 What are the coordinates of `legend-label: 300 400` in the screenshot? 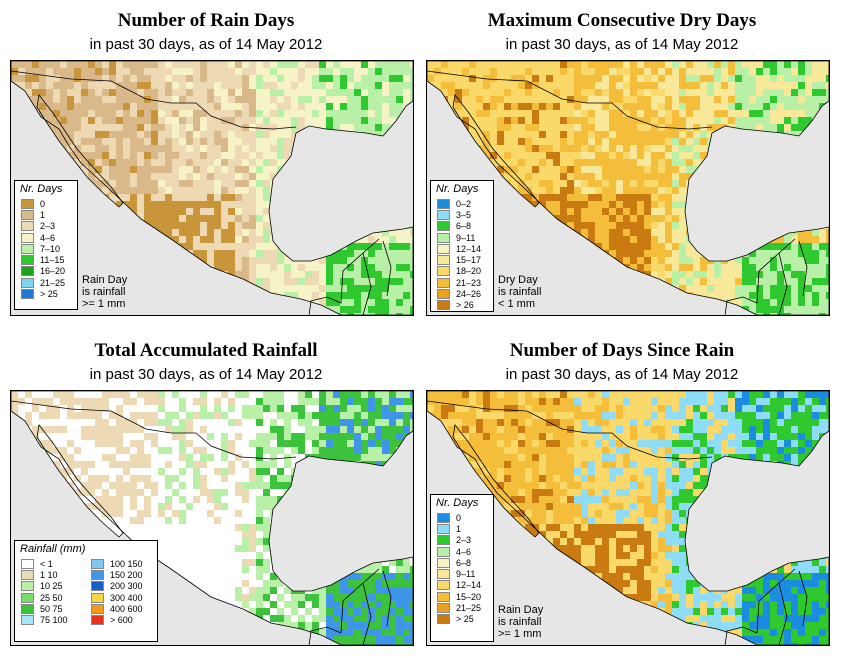 It's located at (126, 597).